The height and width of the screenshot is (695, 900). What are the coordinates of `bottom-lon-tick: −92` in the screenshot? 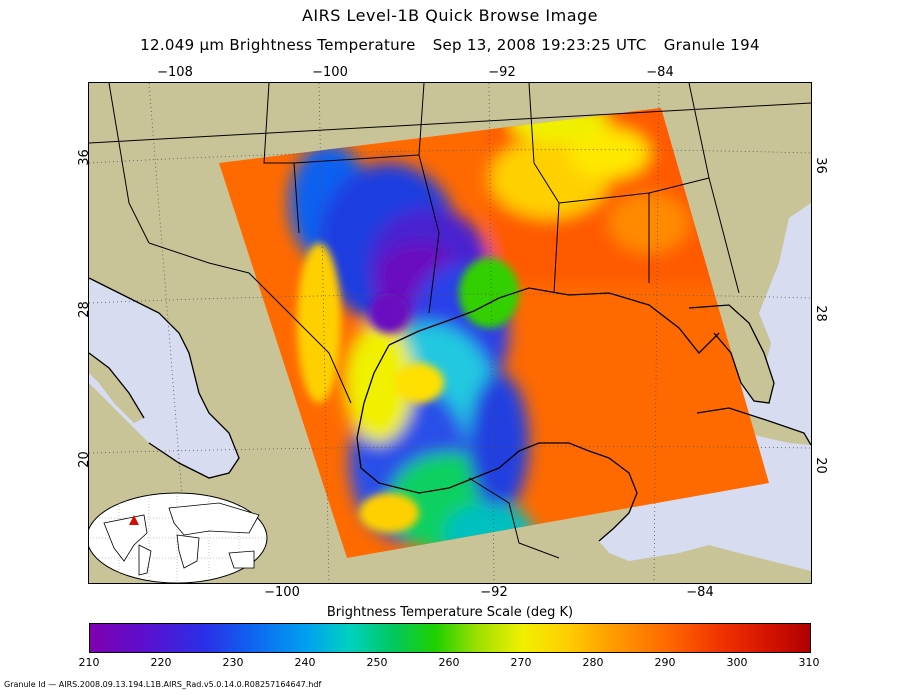 It's located at (494, 592).